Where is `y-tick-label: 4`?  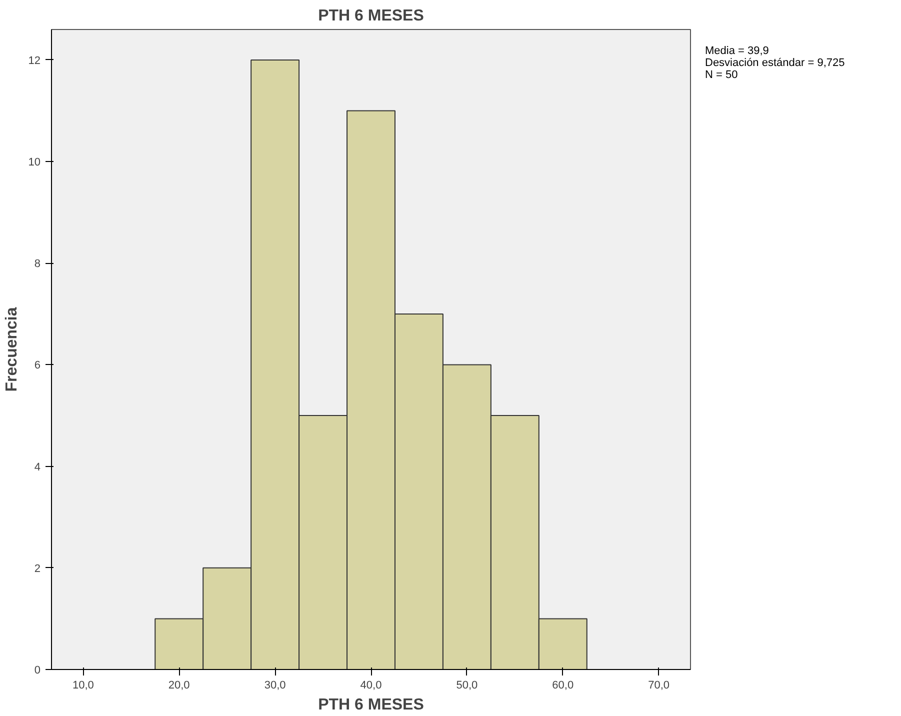
y-tick-label: 4 is located at coordinates (37, 467).